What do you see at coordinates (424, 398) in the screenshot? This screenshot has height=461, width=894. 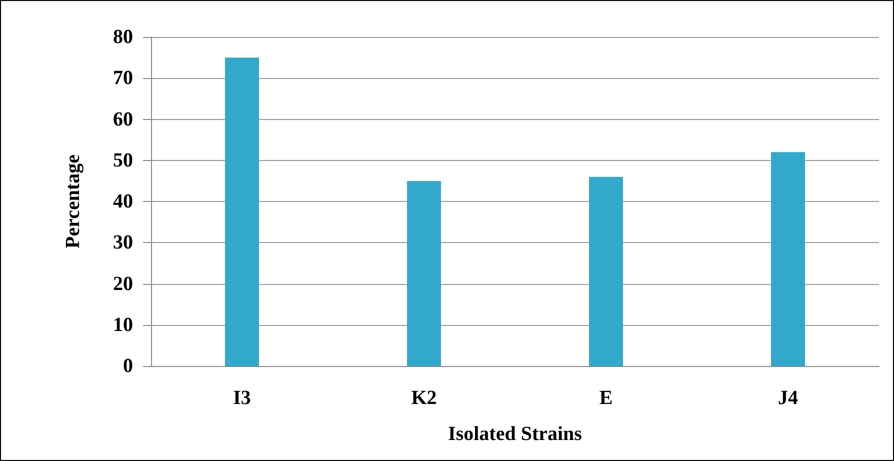 I see `x-tick-label: K2` at bounding box center [424, 398].